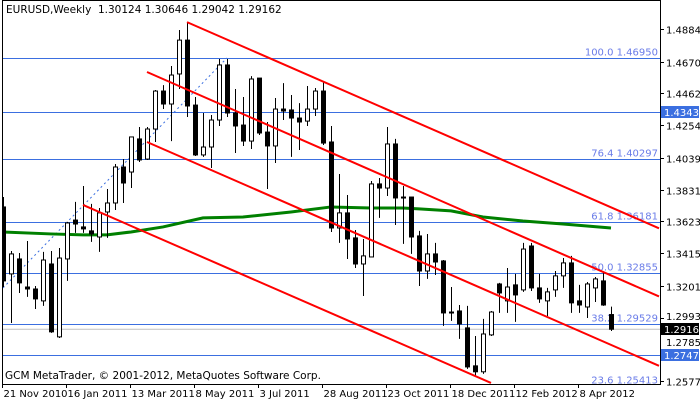 The height and width of the screenshot is (402, 700). I want to click on x-tick-label: 13 Mar 2011, so click(163, 394).